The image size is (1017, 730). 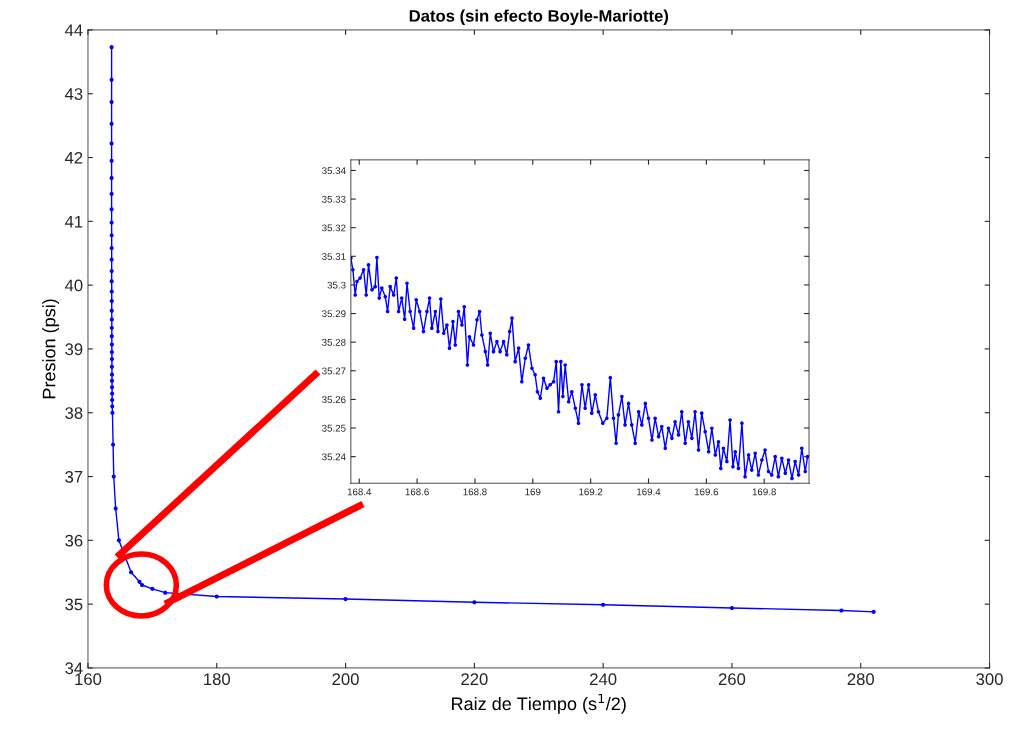 What do you see at coordinates (732, 679) in the screenshot?
I see `x-tick-label: 260` at bounding box center [732, 679].